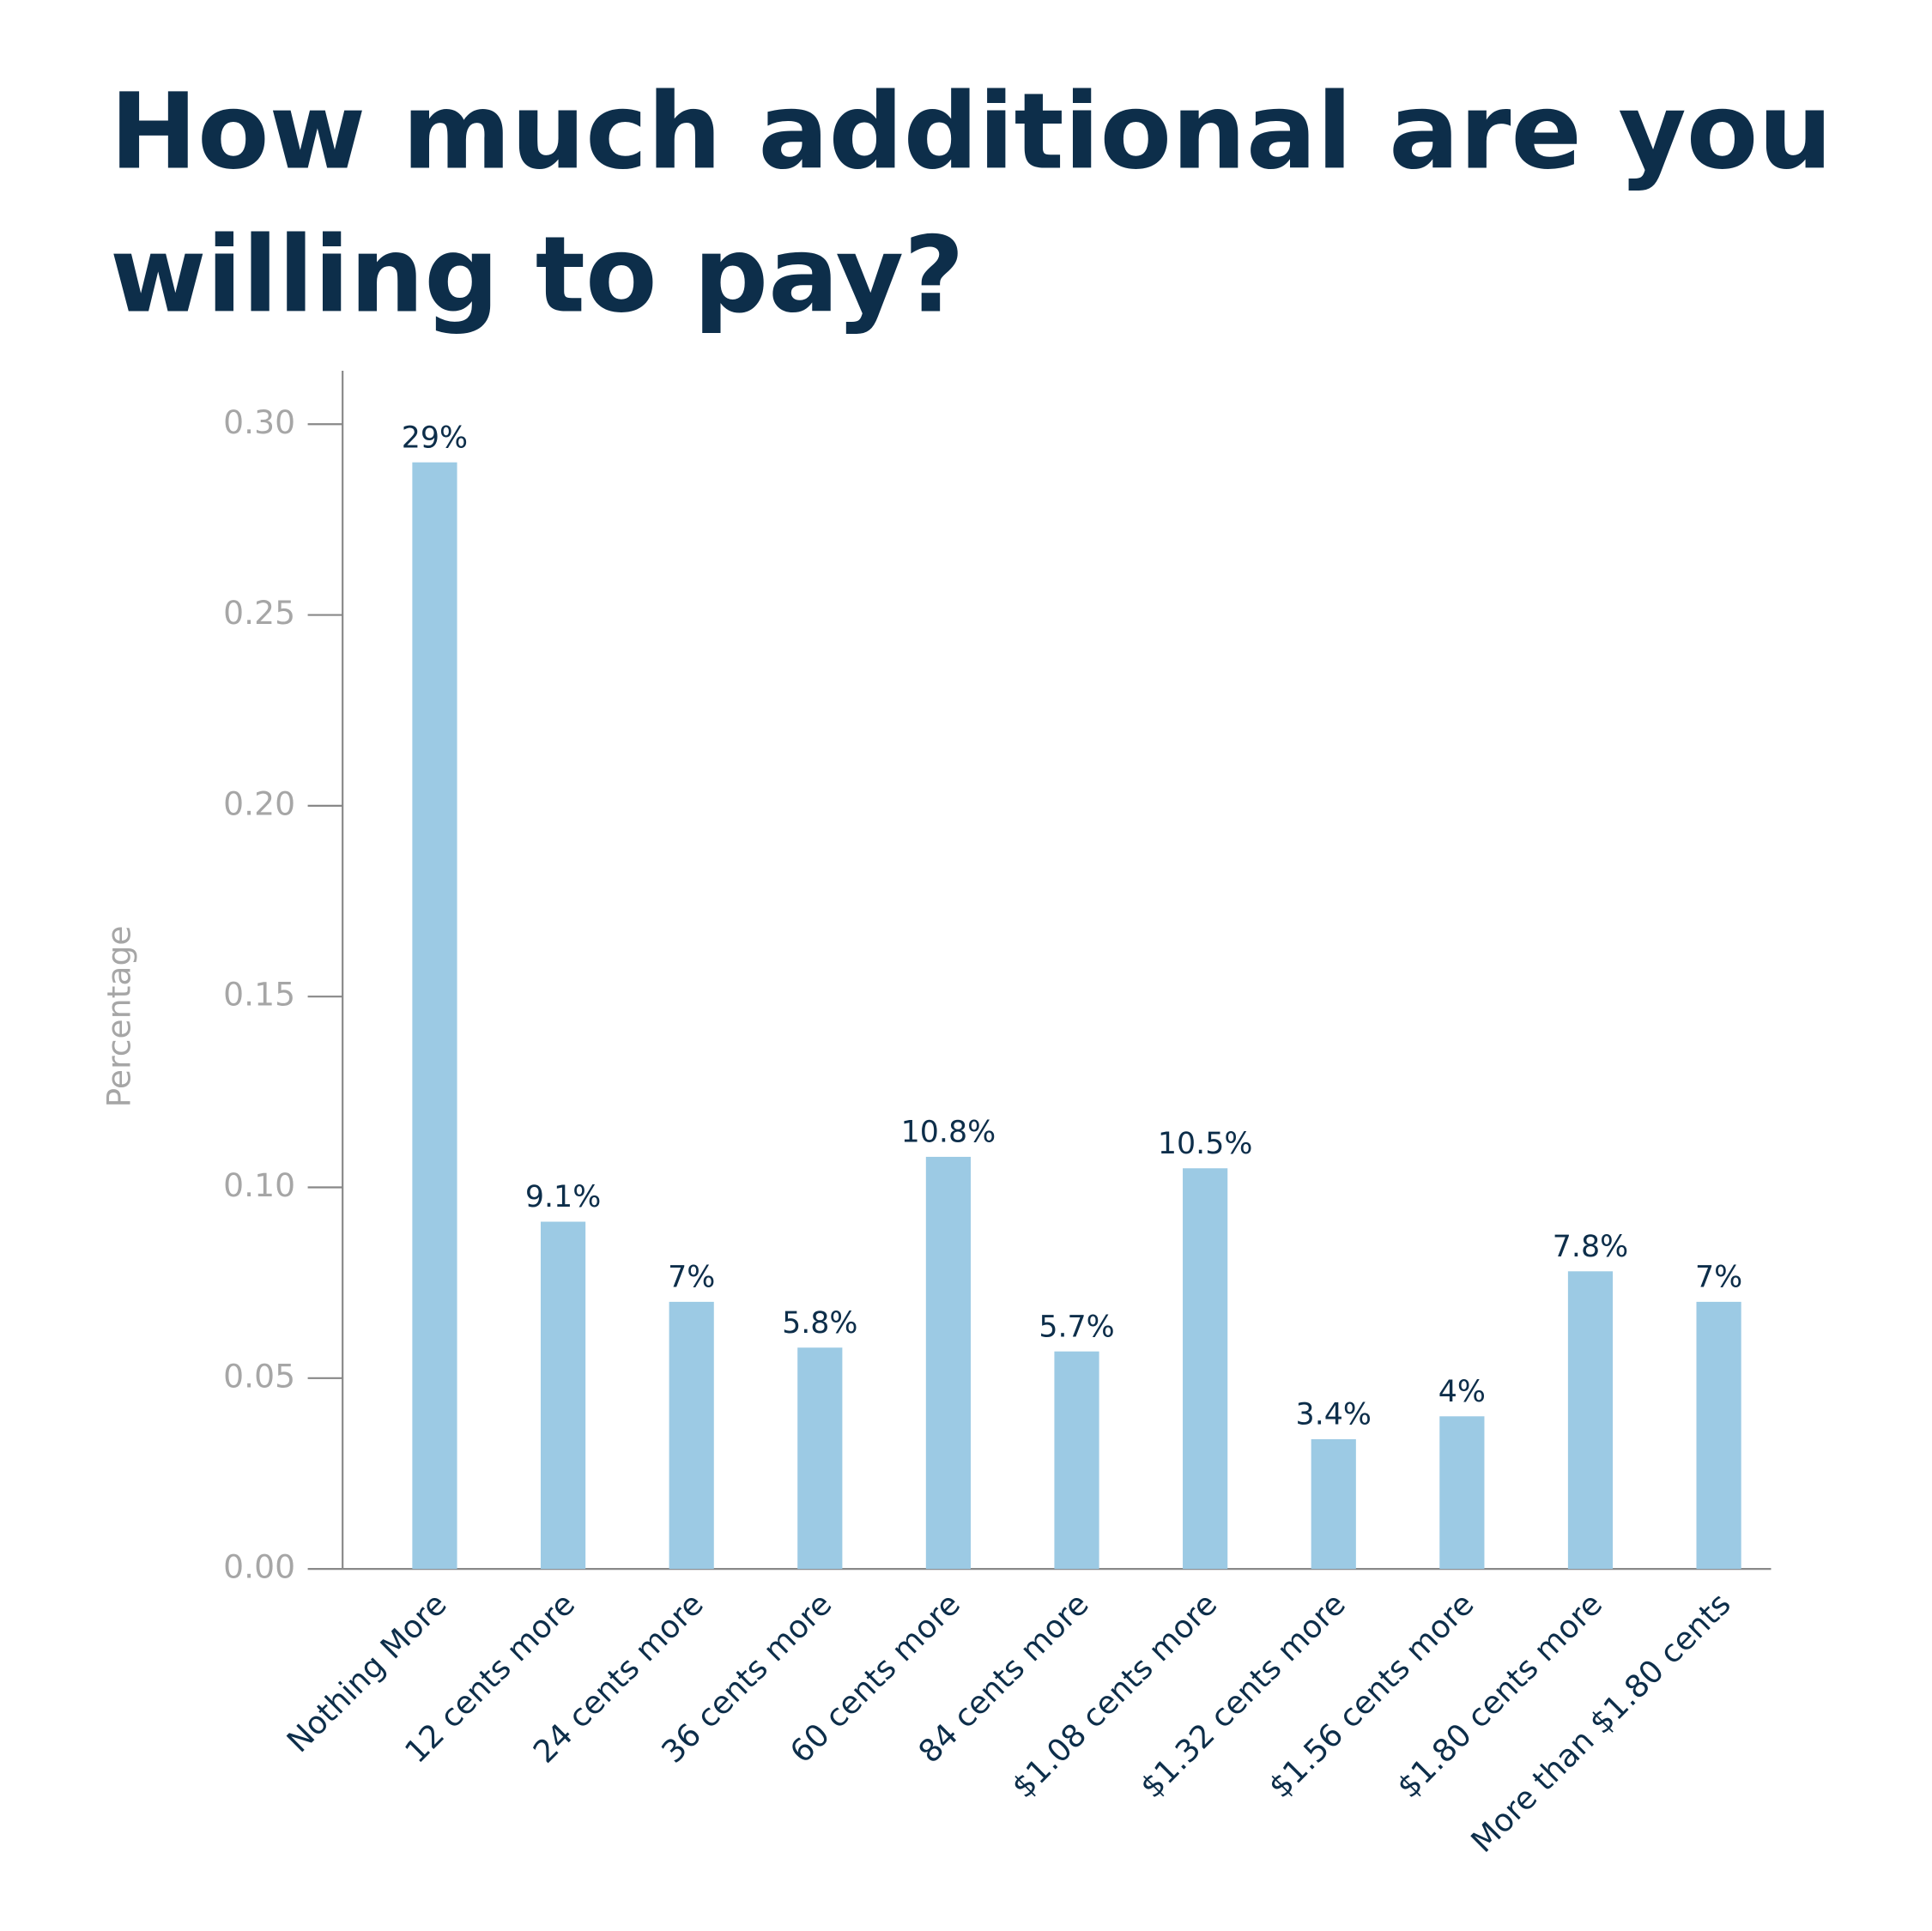 The width and height of the screenshot is (1932, 1931). I want to click on y-tick-label: 0.10, so click(259, 1185).